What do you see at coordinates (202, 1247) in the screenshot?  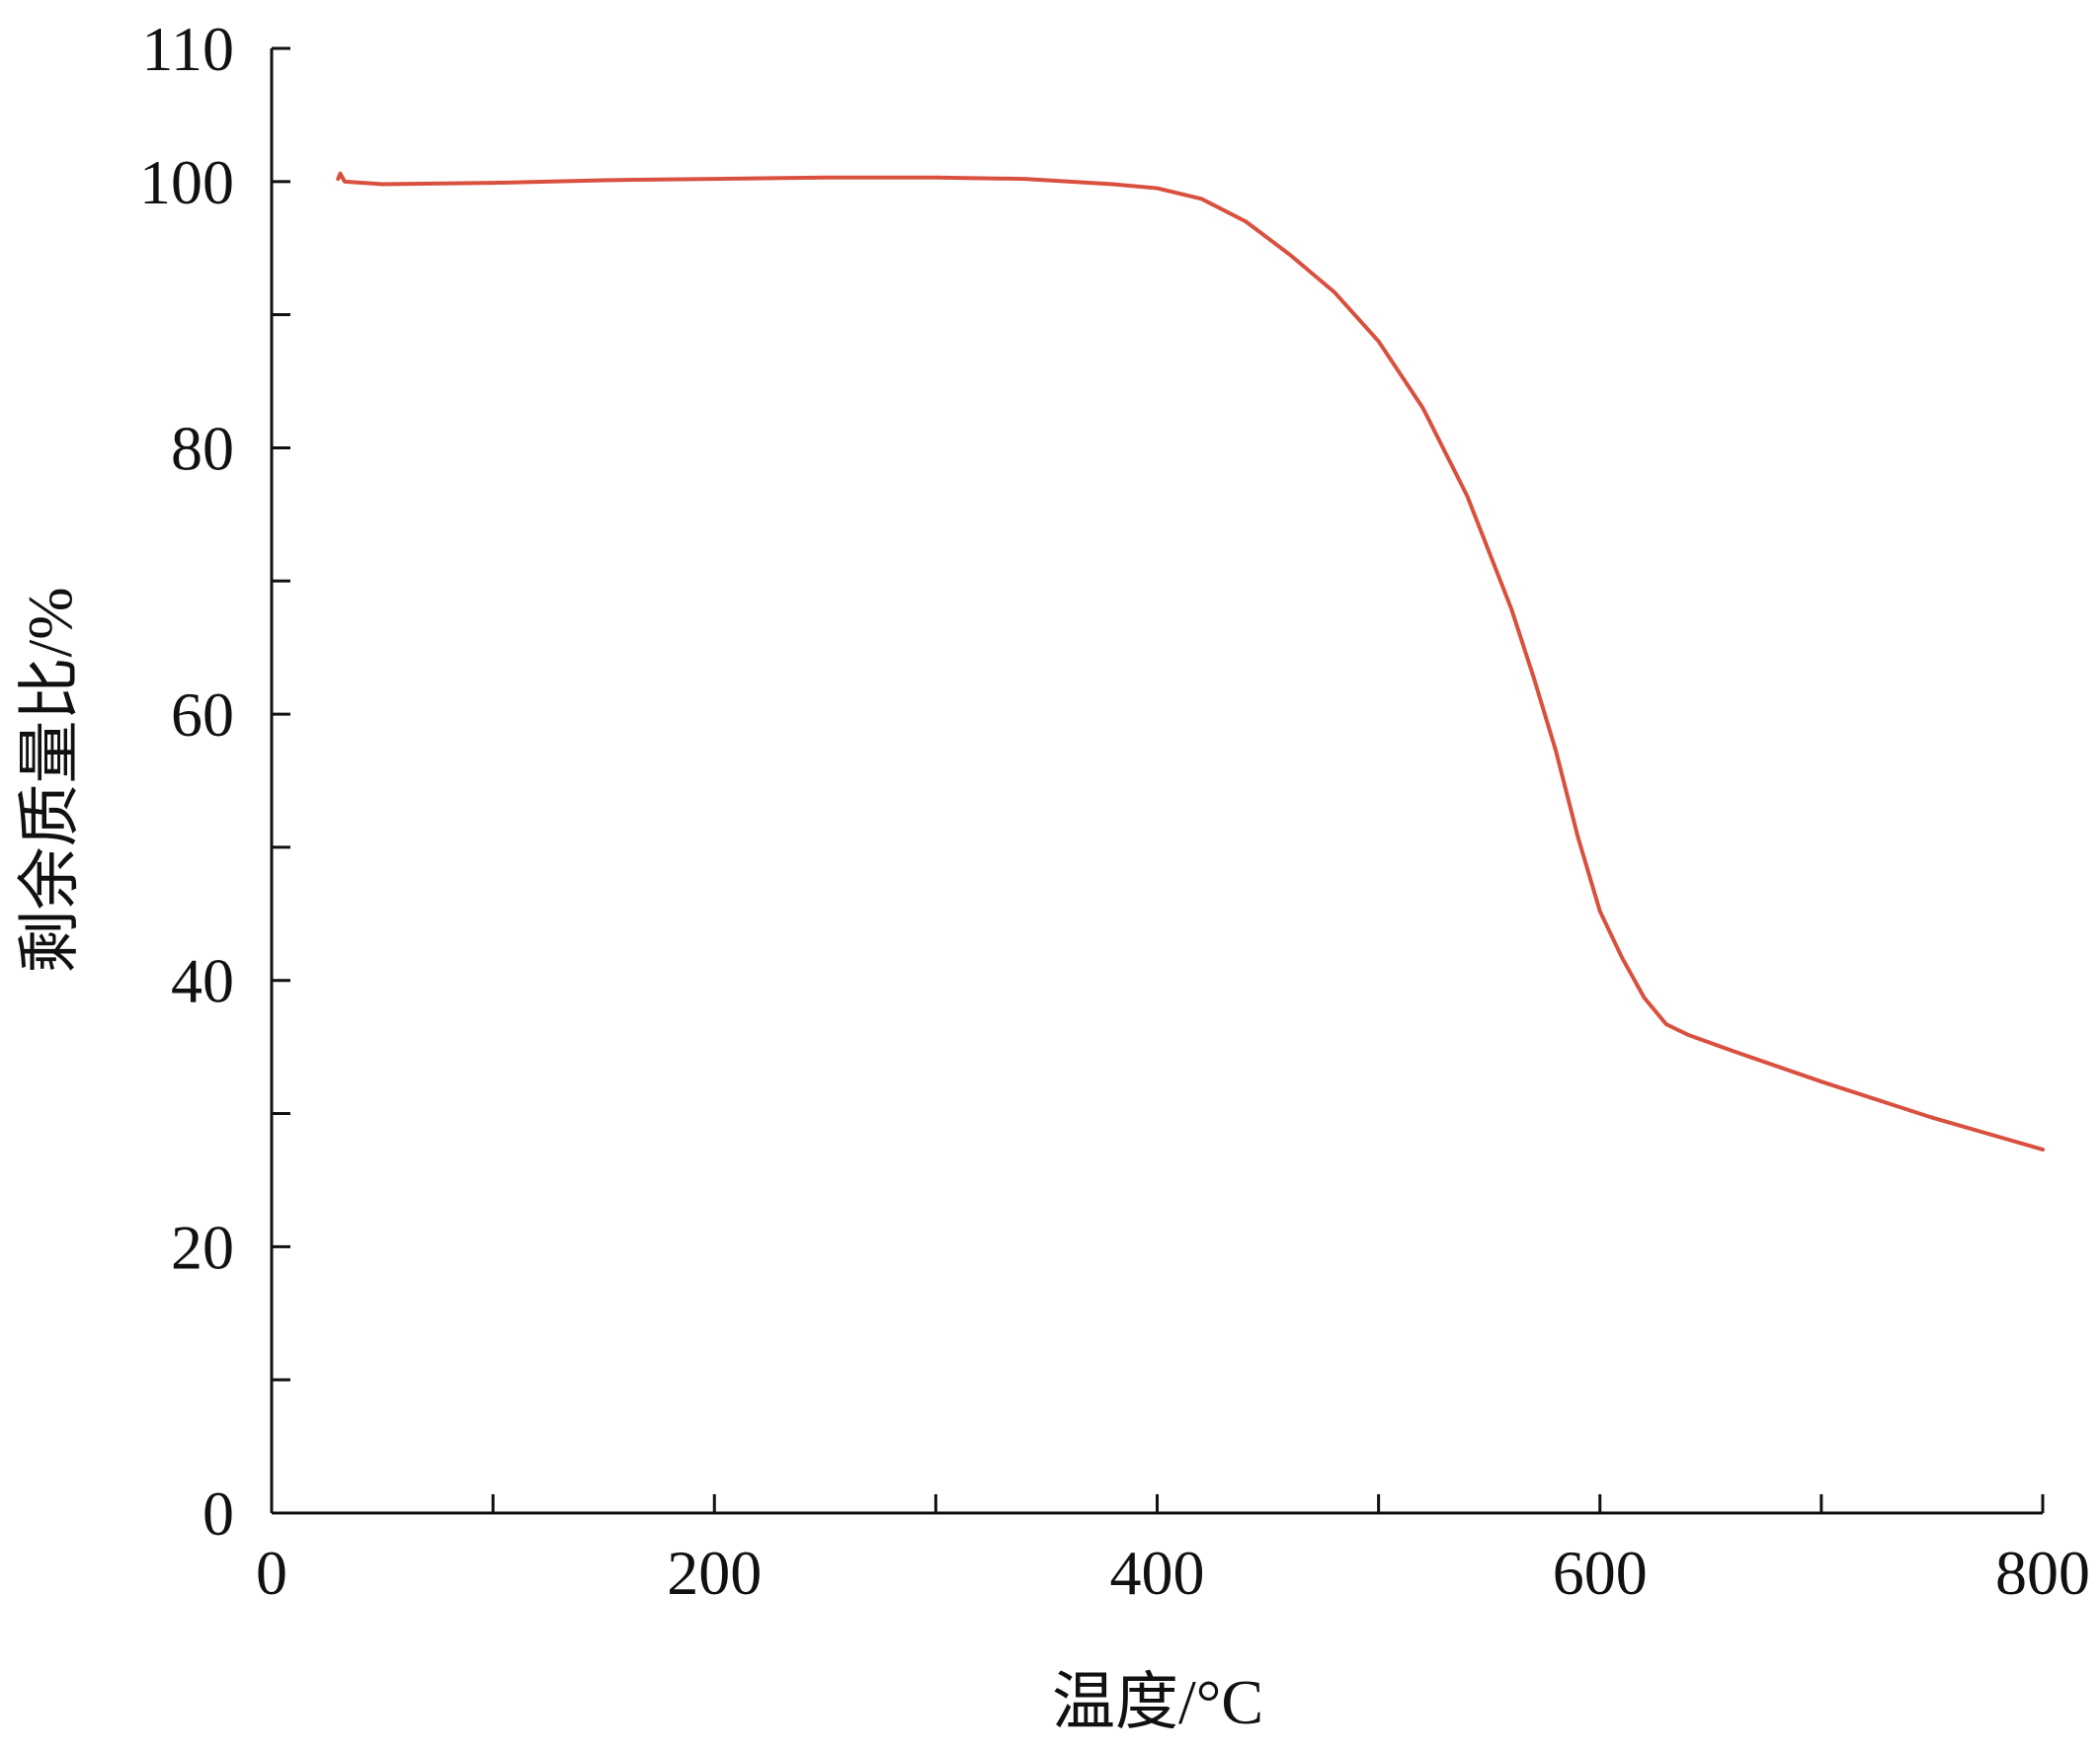 I see `y-tick-label: 20` at bounding box center [202, 1247].